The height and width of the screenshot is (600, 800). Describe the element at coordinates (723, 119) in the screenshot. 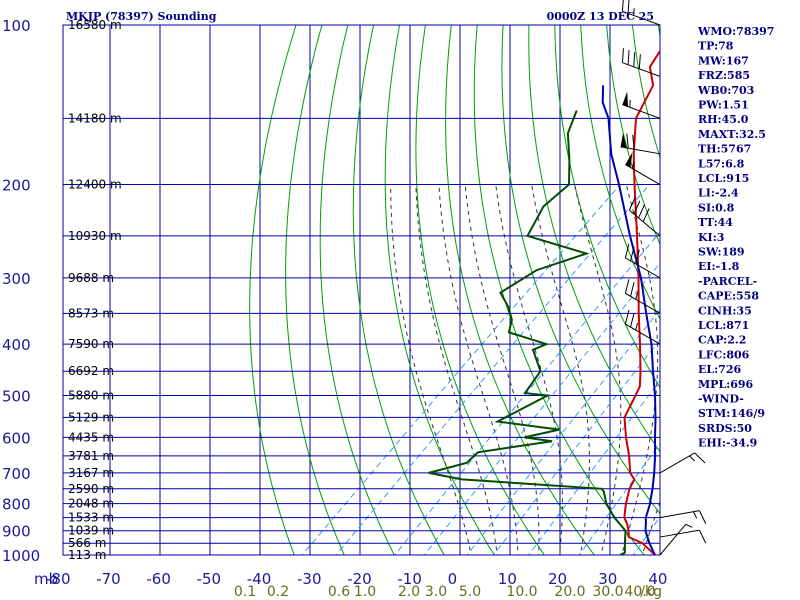

I see `index-item: RH:45.0` at that location.